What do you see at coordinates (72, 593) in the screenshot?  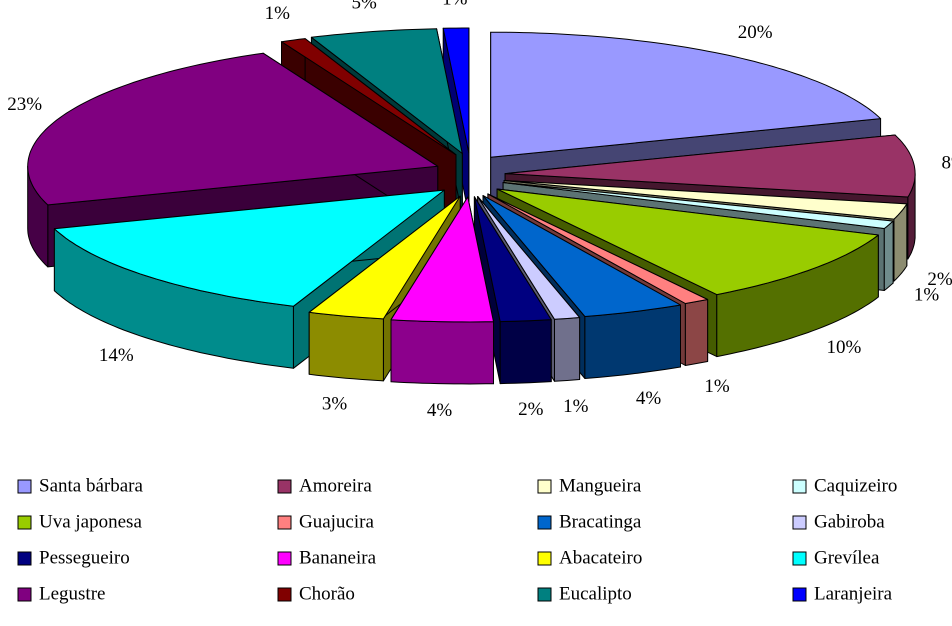 I see `legend-label: Legustre` at bounding box center [72, 593].